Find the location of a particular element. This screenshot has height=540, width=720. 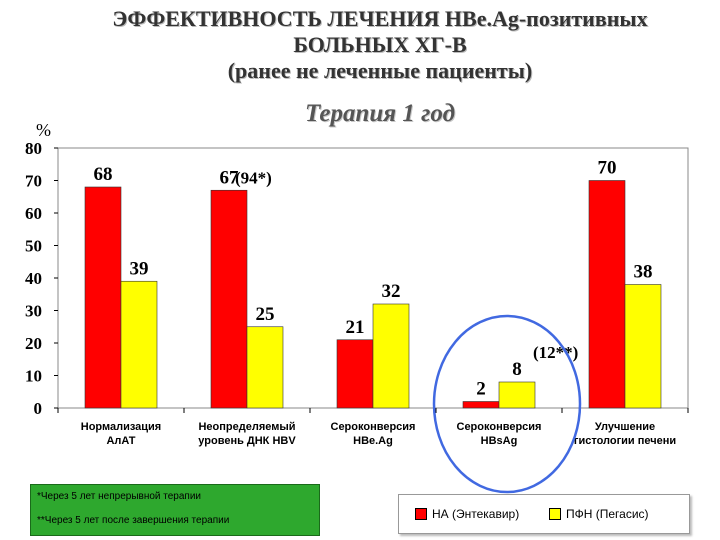

y-tick-label: 30 is located at coordinates (33, 311).